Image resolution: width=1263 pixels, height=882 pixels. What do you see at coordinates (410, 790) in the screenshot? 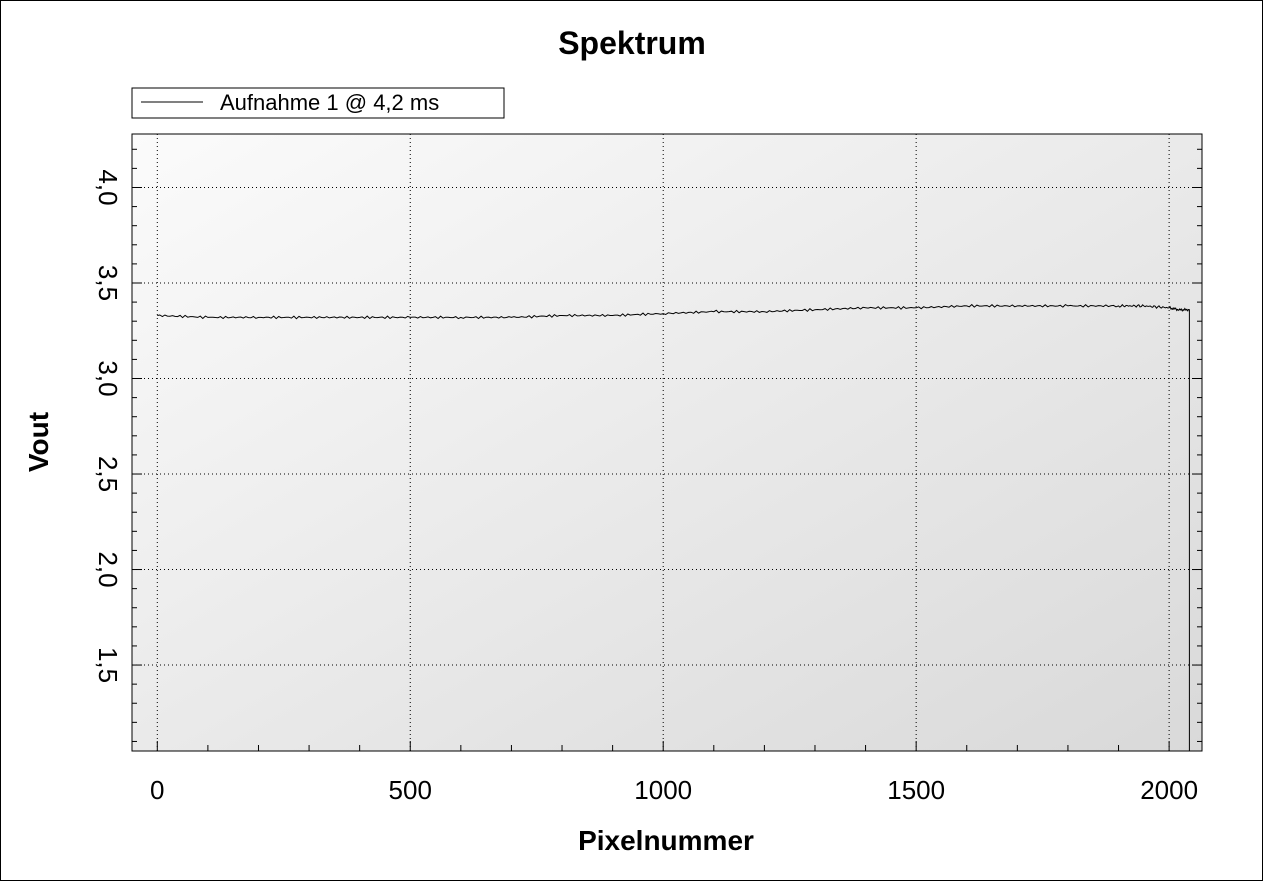
I see `x-tick-label: 500` at bounding box center [410, 790].